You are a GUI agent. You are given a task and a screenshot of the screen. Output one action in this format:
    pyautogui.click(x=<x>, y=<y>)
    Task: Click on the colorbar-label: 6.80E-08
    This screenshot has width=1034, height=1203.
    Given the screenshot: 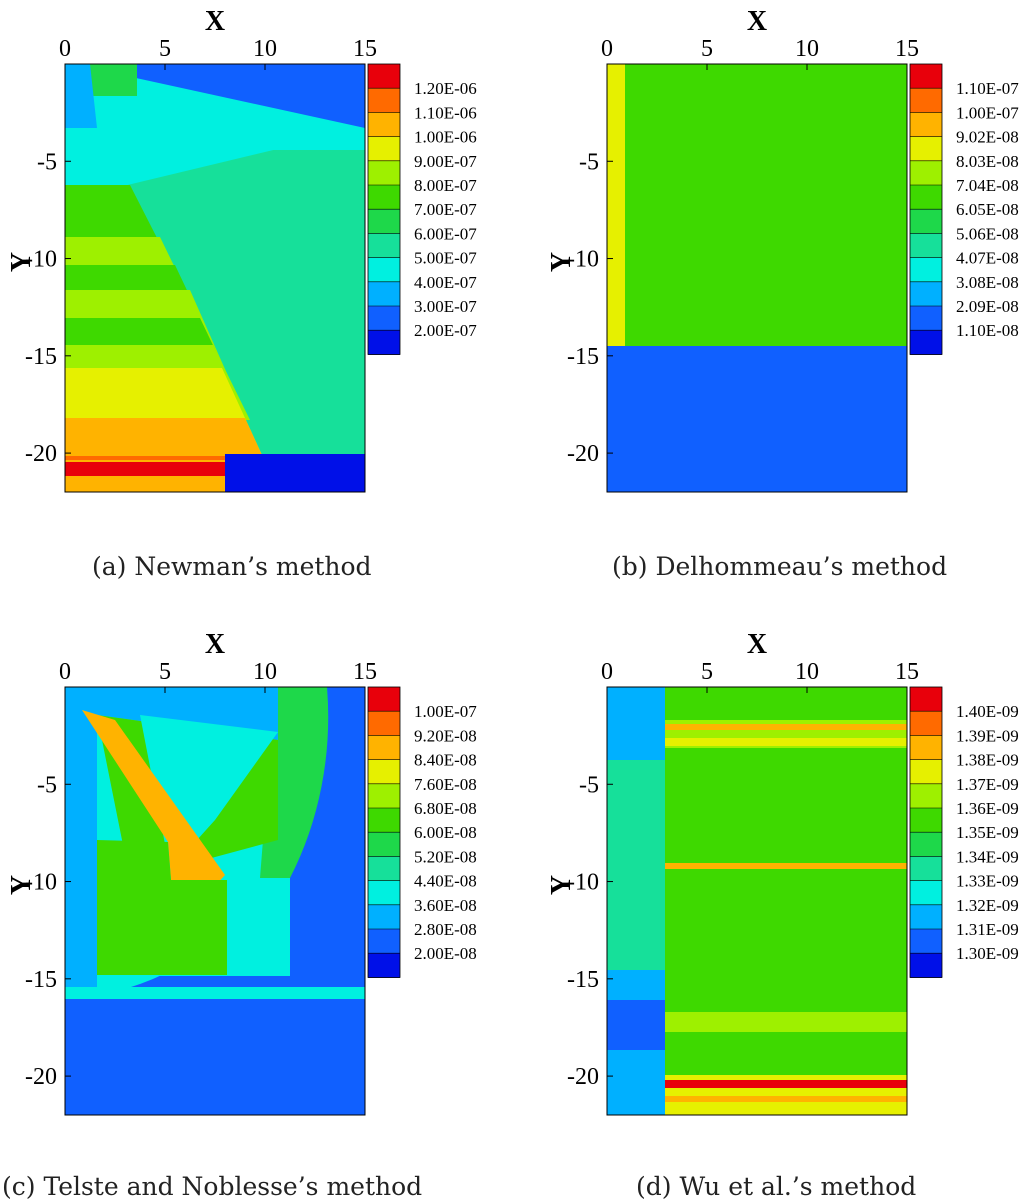 What is the action you would take?
    pyautogui.click(x=445, y=808)
    